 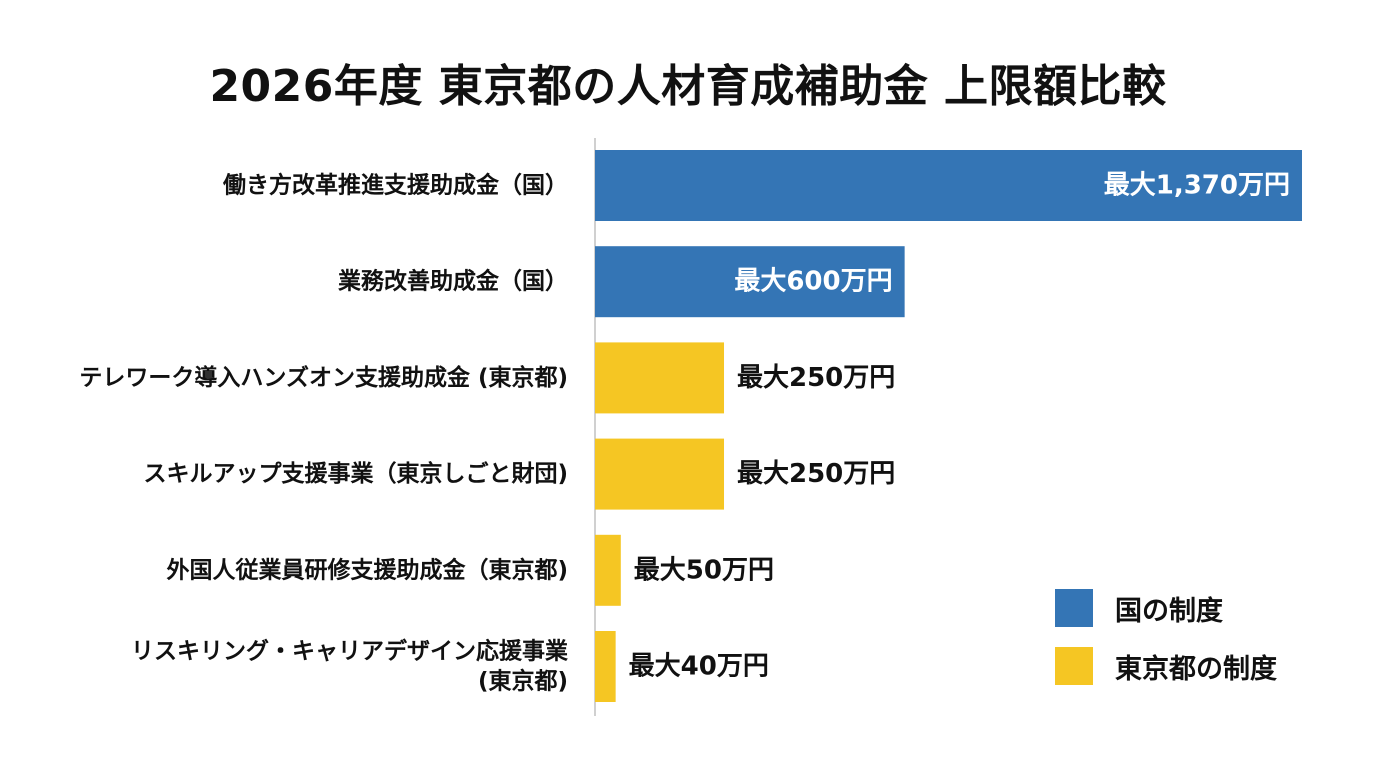 What do you see at coordinates (1169, 611) in the screenshot?
I see `legend-label-national: 国の制度` at bounding box center [1169, 611].